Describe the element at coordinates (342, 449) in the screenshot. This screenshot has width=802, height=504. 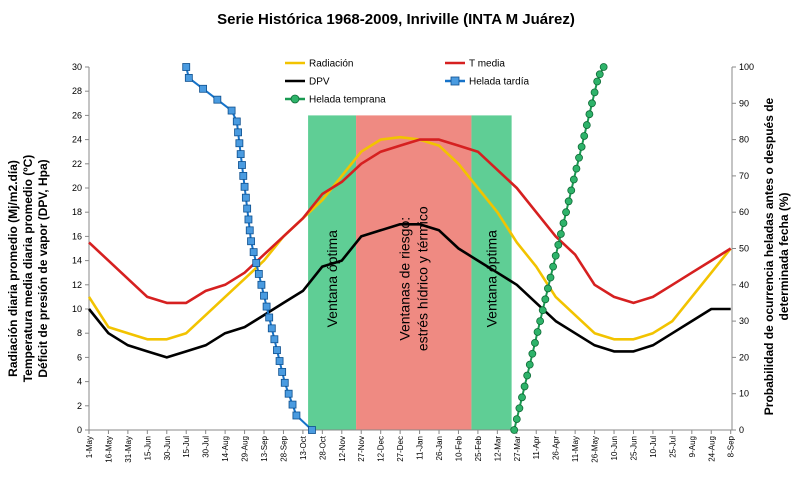
I see `x-tick-label: 12-Nov` at that location.